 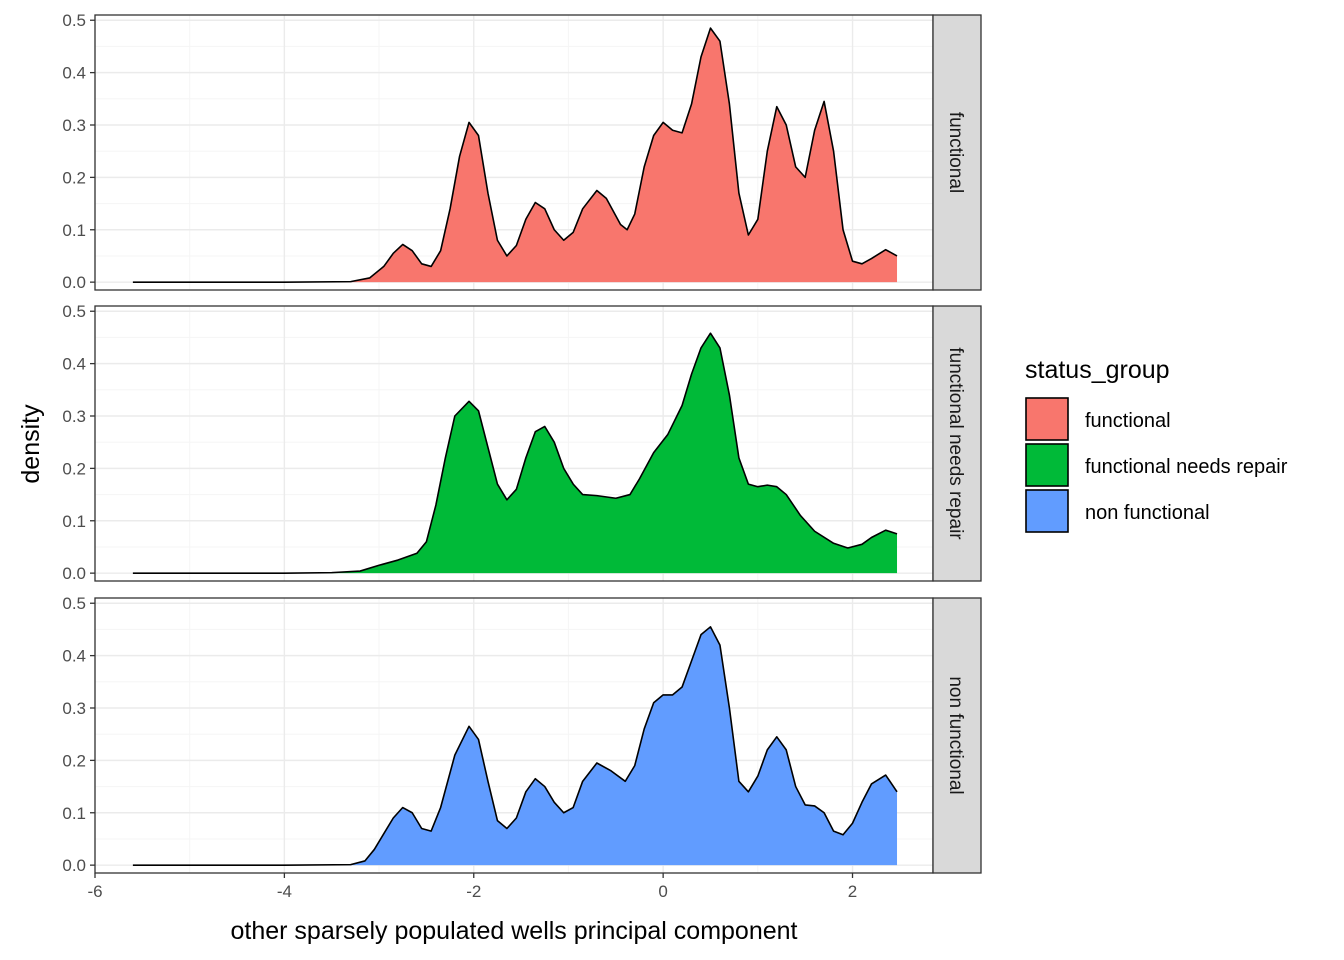 What do you see at coordinates (662, 891) in the screenshot?
I see `x-tick-label: 0` at bounding box center [662, 891].